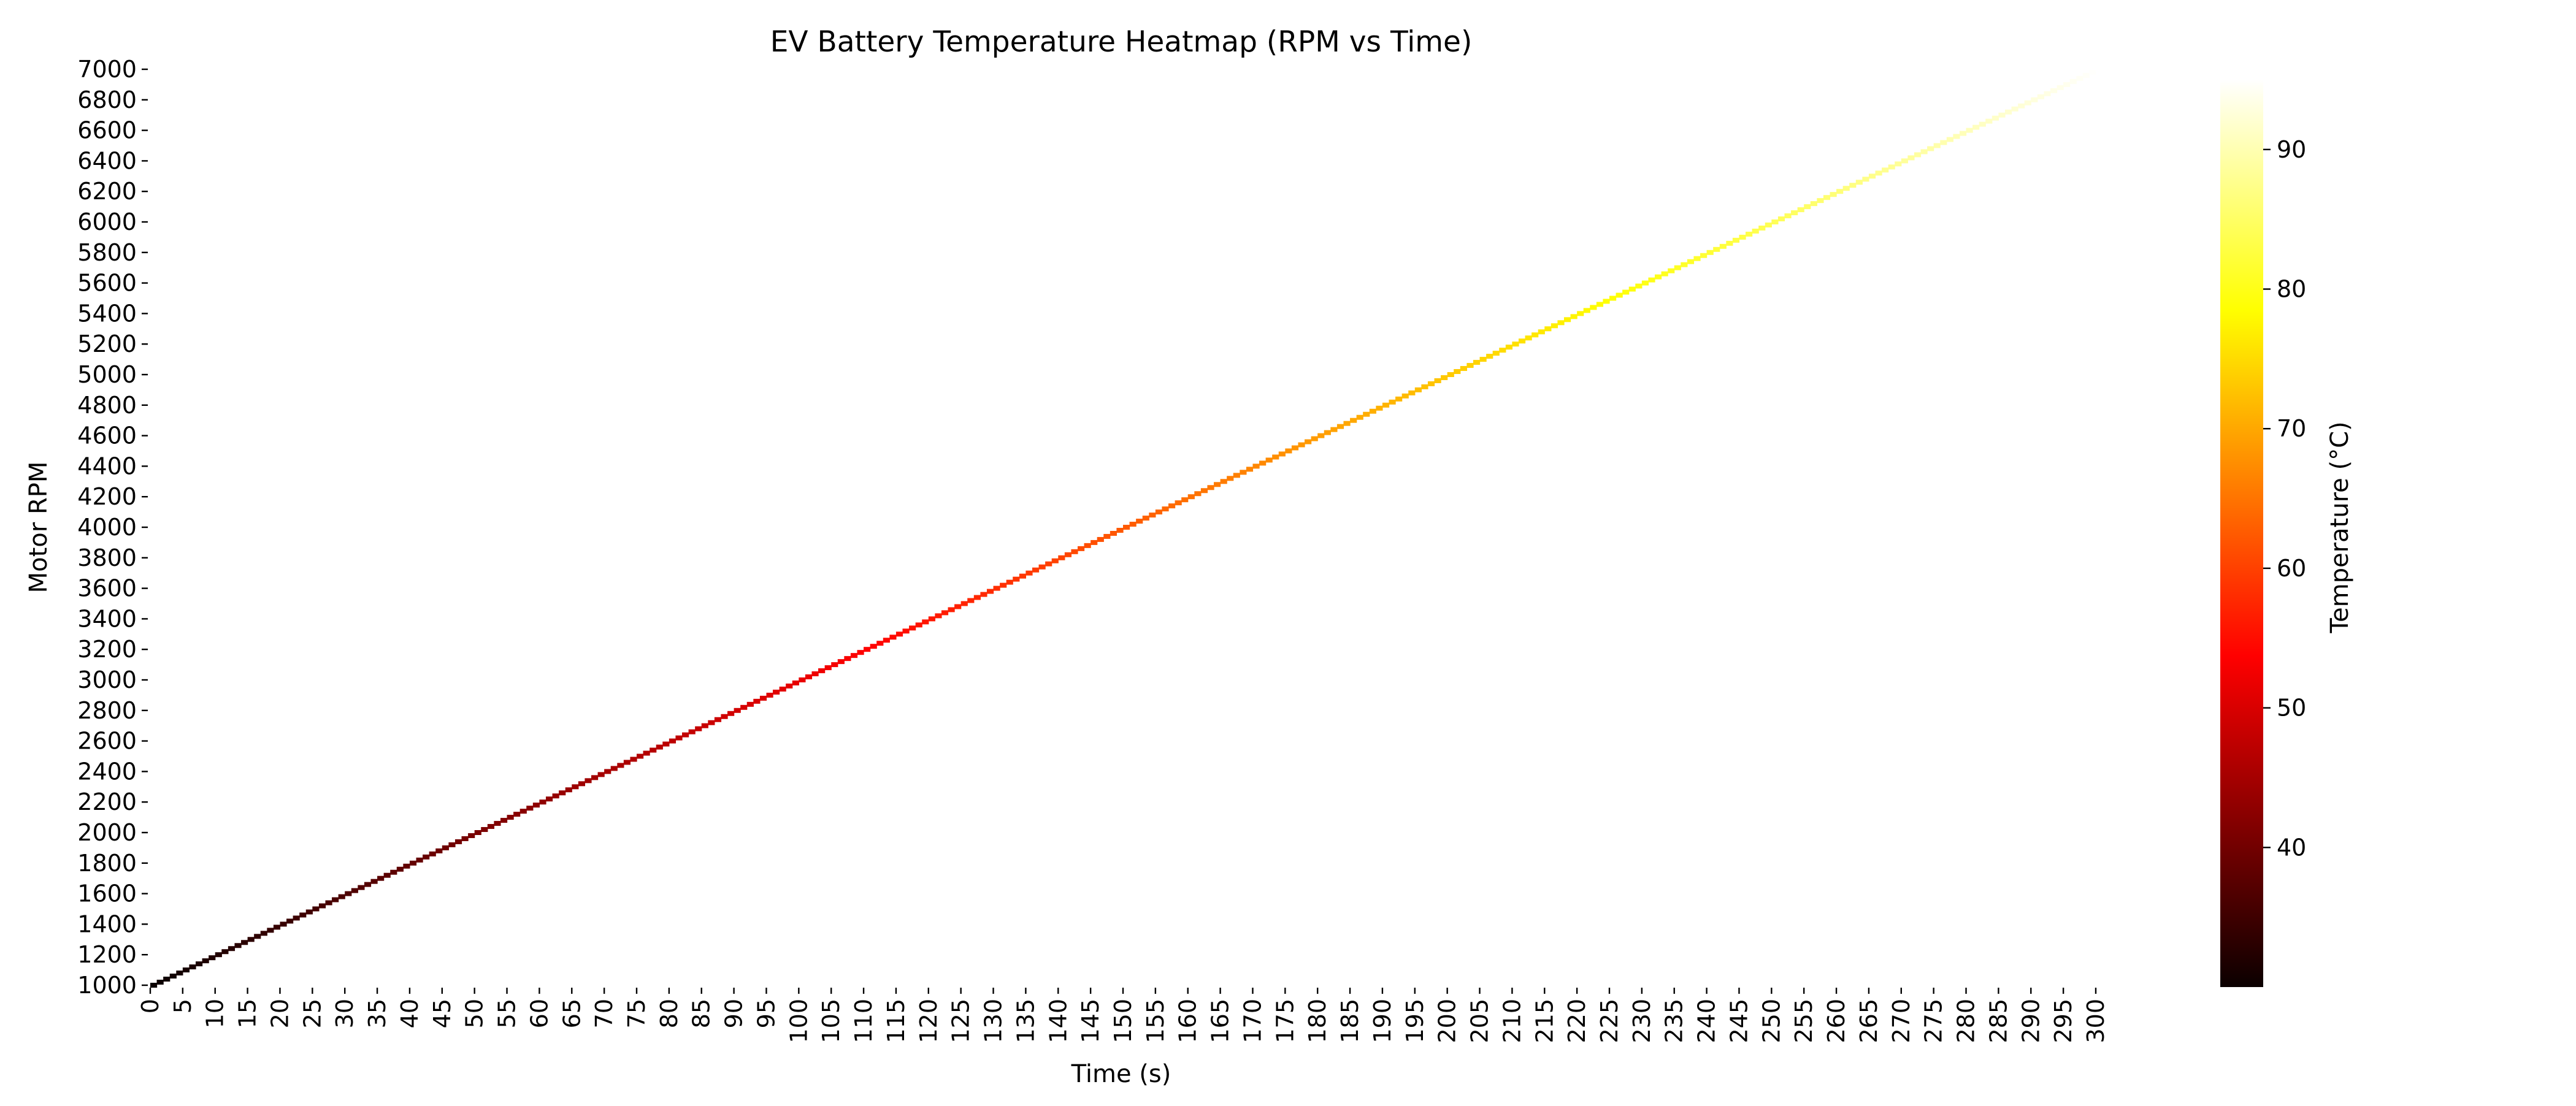 This screenshot has width=2576, height=1106. What do you see at coordinates (961, 1021) in the screenshot?
I see `x-tick-label: 125` at bounding box center [961, 1021].